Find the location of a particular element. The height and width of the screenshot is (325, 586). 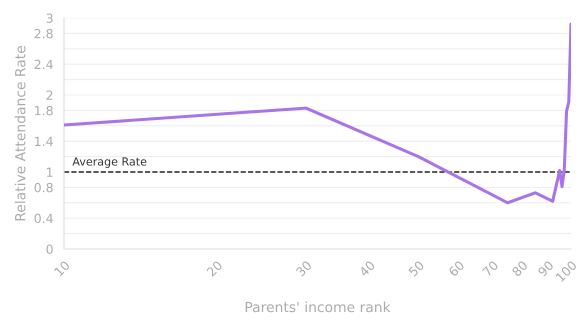

x-tick-label: 90 is located at coordinates (545, 268).